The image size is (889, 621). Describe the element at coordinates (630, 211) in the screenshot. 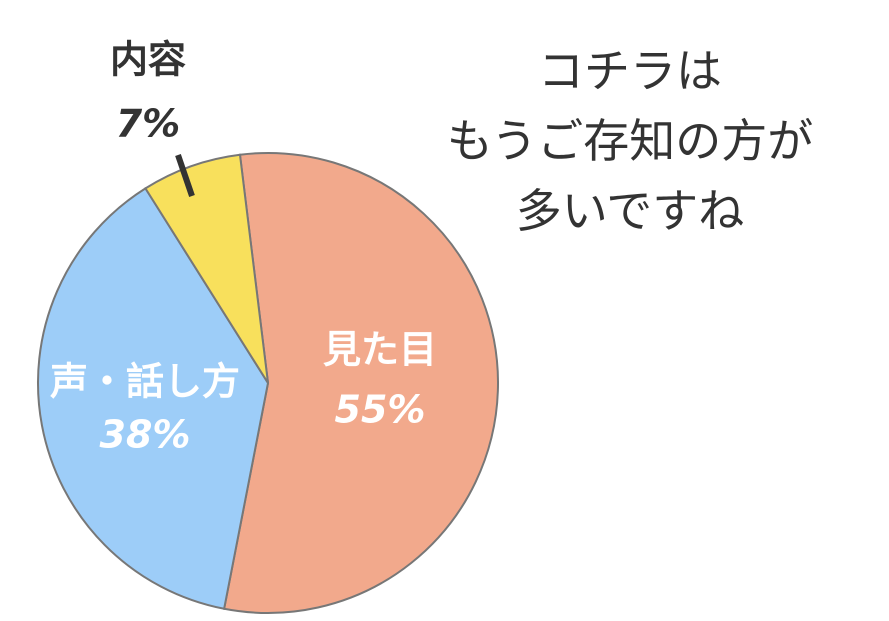

I see `annotation: 多いですね` at that location.